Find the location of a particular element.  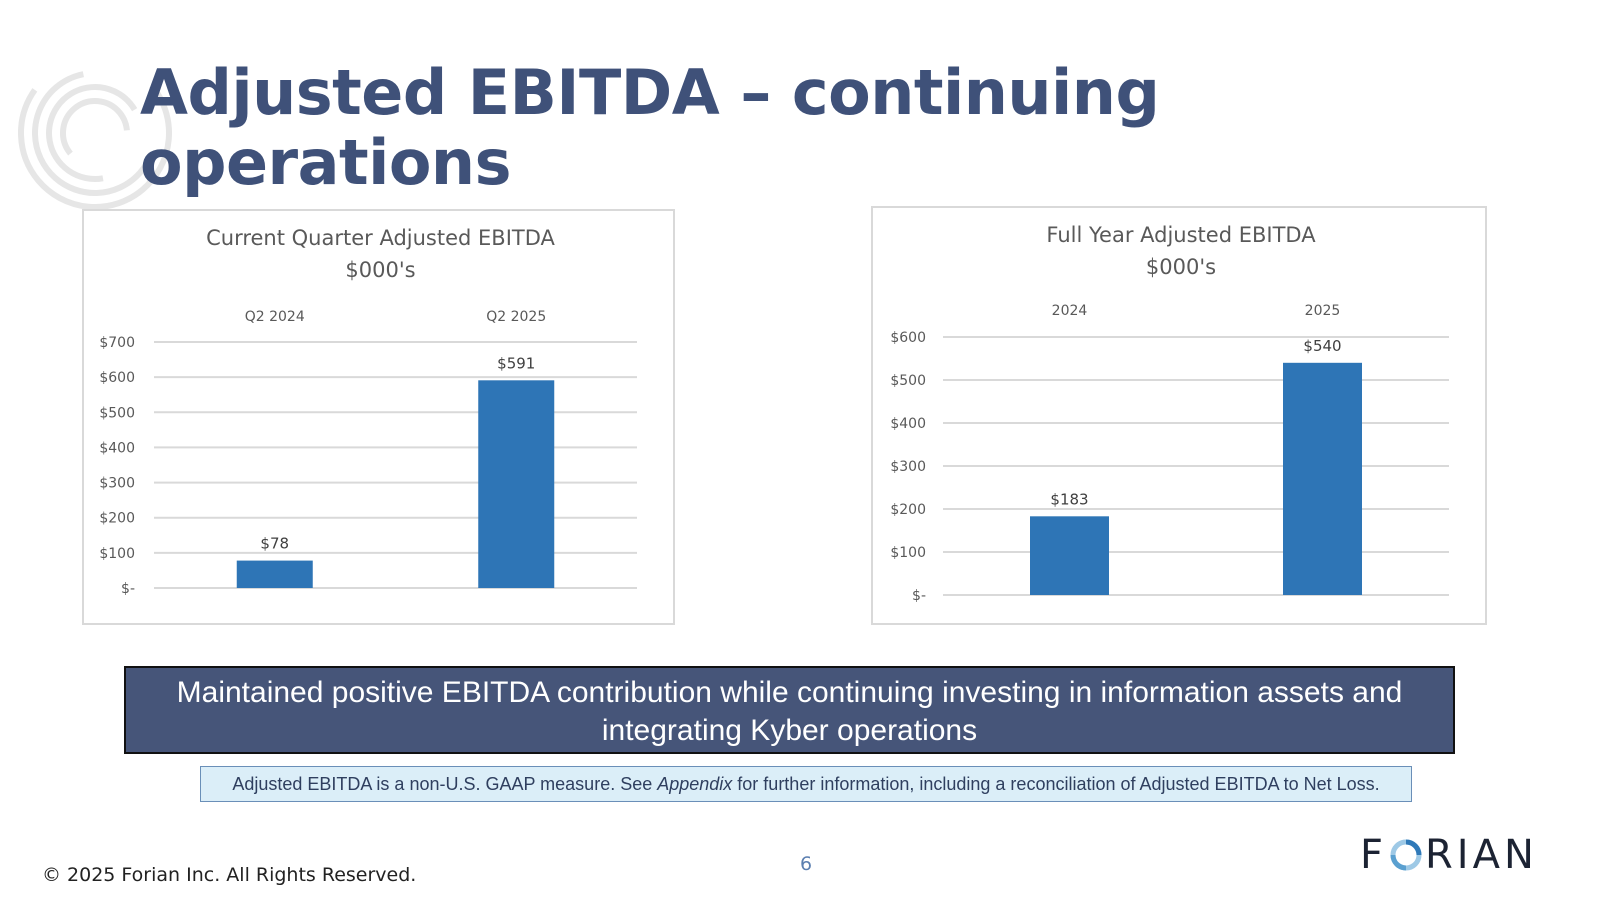

page-title-line-2: operations is located at coordinates (325, 162).